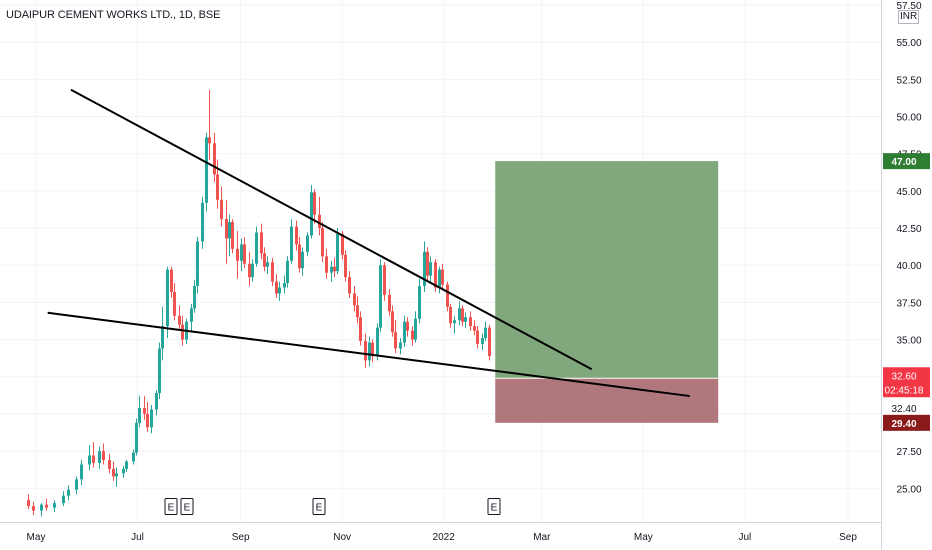  I want to click on time-axis: May Jul Sep Nov 2022 Mar May Jul Sep, so click(440, 536).